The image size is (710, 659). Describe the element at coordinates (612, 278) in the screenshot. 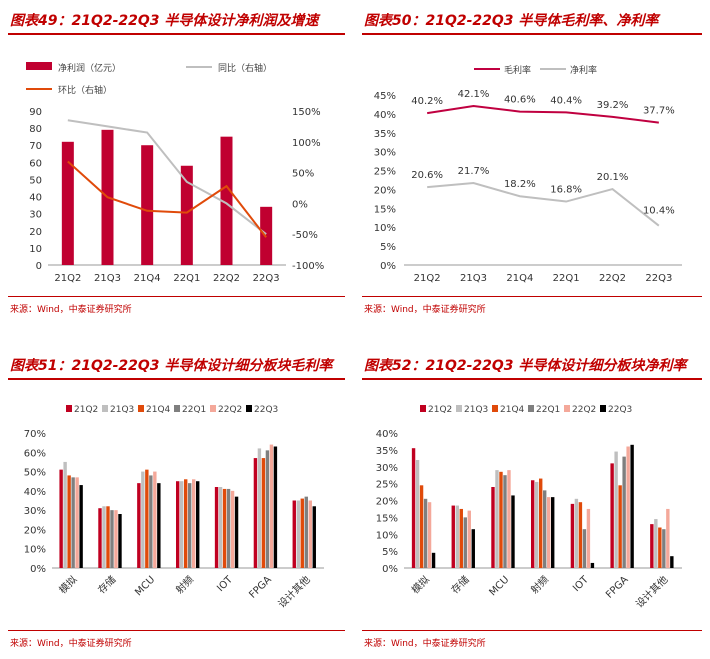

I see `x-tick-label: 22Q2` at that location.